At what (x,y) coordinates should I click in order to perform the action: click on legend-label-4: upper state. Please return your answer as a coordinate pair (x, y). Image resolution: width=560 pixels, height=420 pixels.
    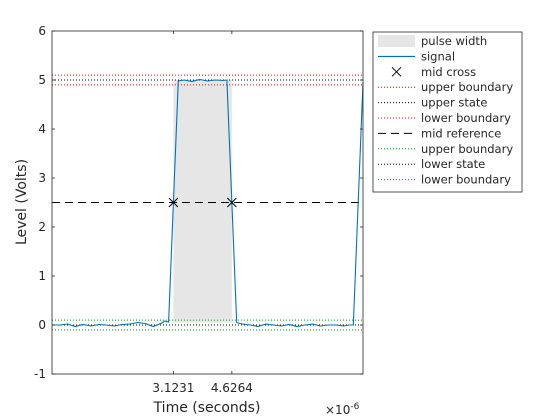
    Looking at the image, I should click on (454, 103).